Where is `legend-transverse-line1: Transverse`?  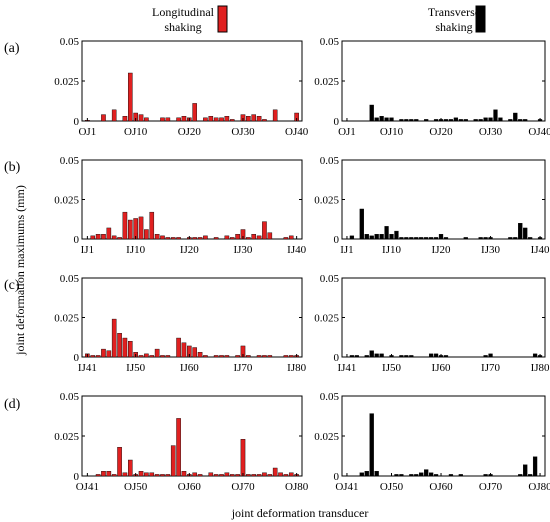 legend-transverse-line1: Transverse is located at coordinates (454, 12).